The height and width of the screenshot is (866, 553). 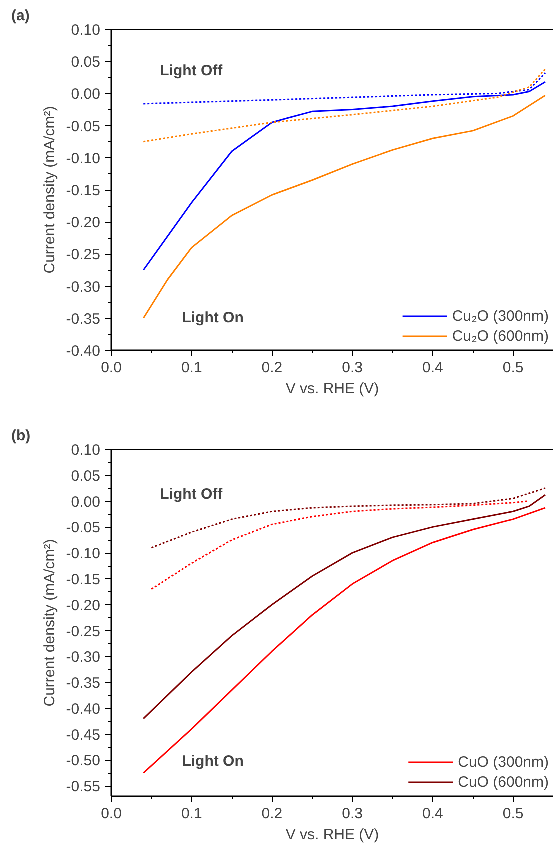 I want to click on chart-title: (a), so click(x=21, y=16).